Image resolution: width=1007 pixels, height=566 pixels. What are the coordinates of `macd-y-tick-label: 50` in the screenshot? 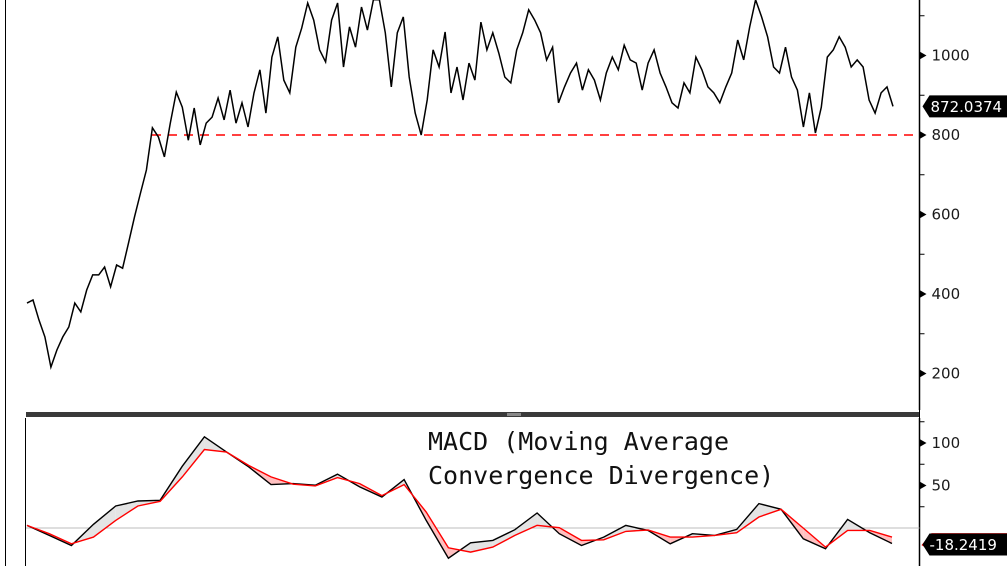 It's located at (941, 486).